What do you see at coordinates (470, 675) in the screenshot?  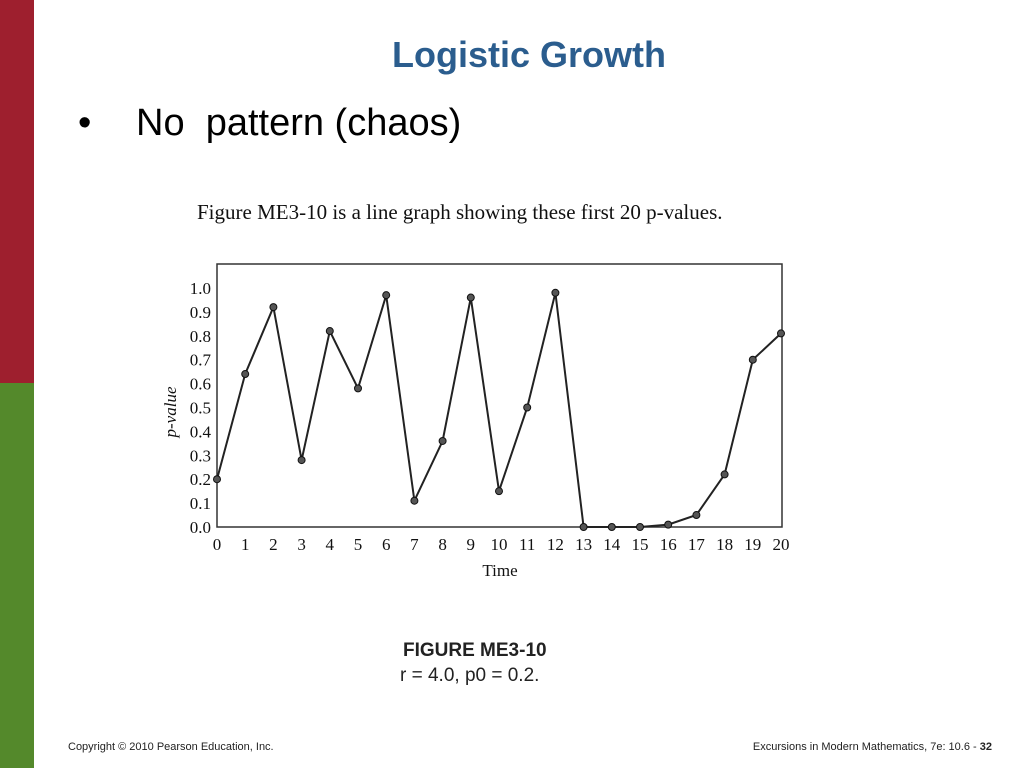 I see `figure-params: r = 4.0, p0 = 0.2.` at bounding box center [470, 675].